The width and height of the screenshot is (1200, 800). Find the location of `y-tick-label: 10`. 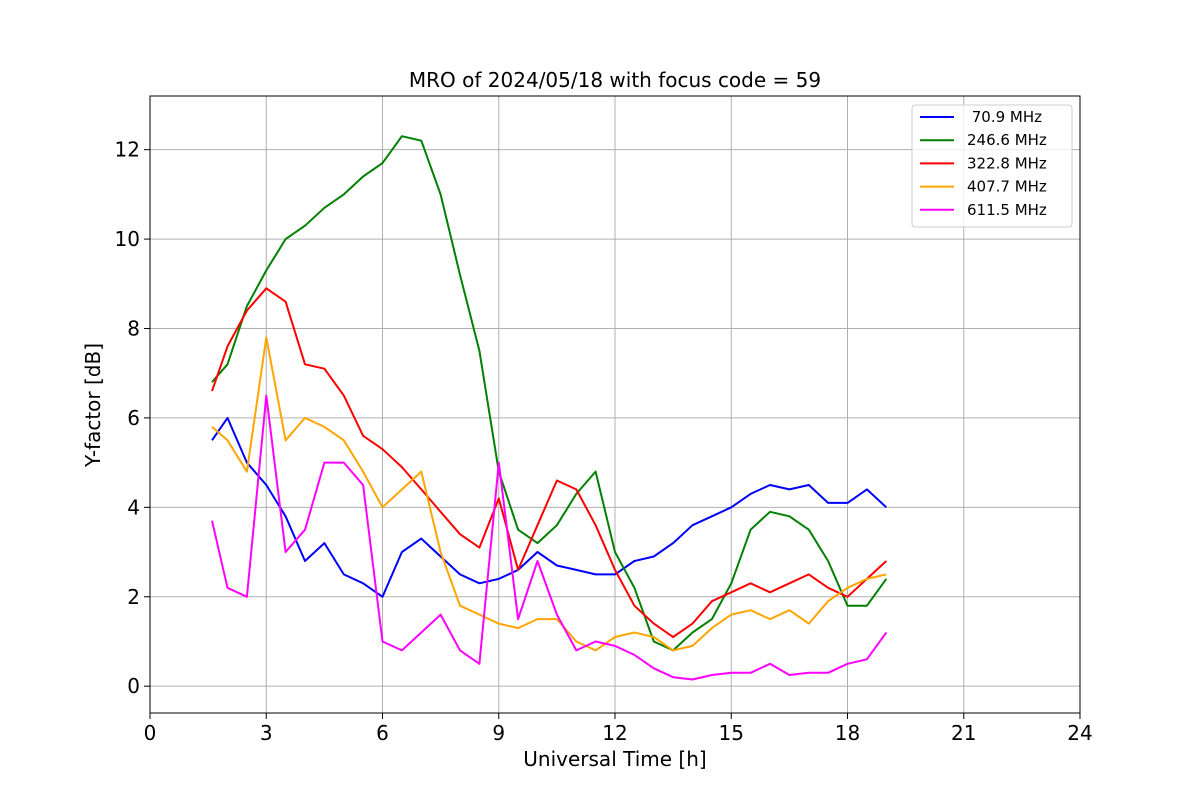

y-tick-label: 10 is located at coordinates (127, 239).